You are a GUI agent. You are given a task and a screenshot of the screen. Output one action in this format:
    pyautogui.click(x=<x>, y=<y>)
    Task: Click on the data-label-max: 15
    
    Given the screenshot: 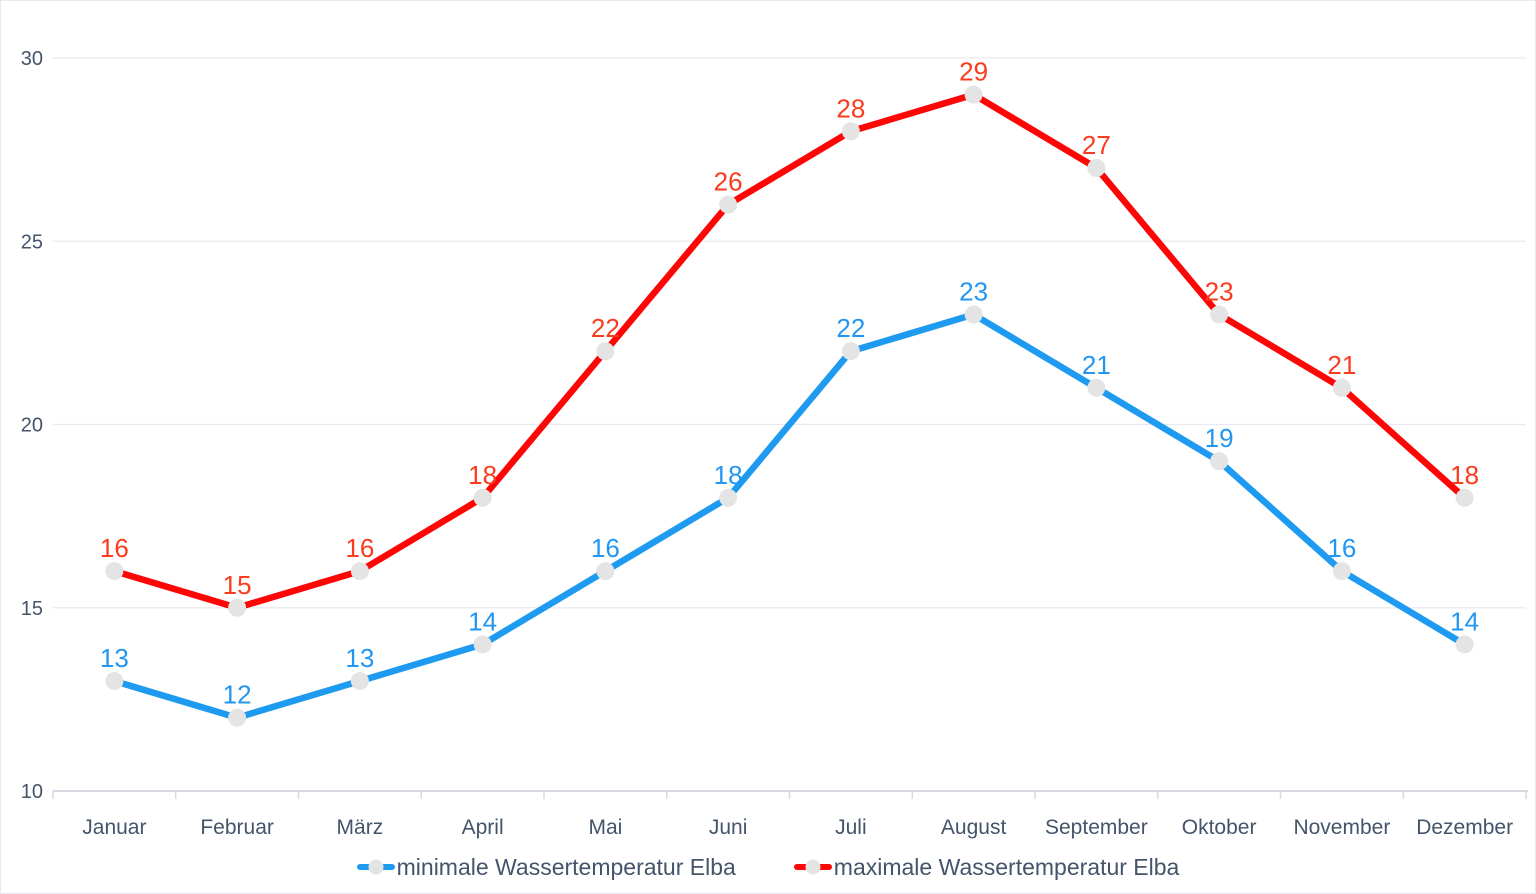 What is the action you would take?
    pyautogui.click(x=237, y=585)
    